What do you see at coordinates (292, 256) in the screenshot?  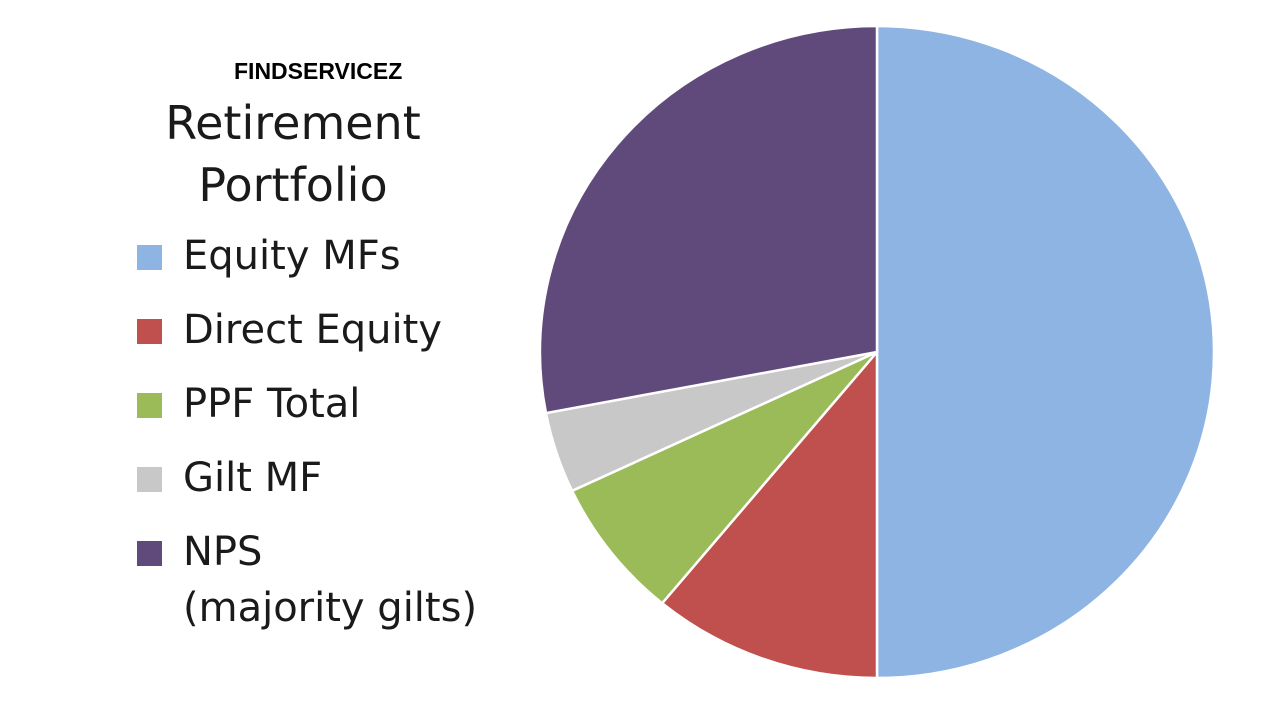 I see `legend-label: Equity MFs` at bounding box center [292, 256].